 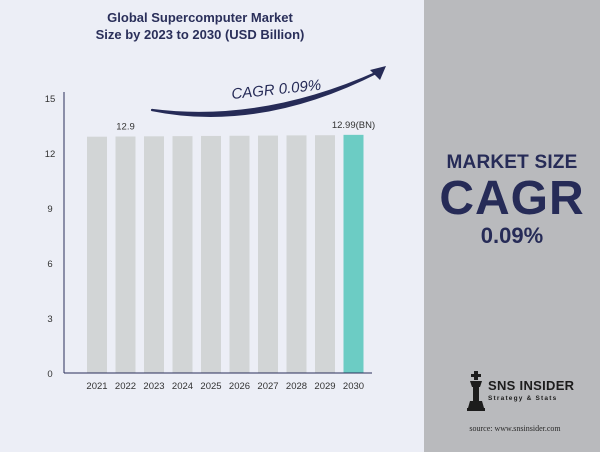 What do you see at coordinates (267, 386) in the screenshot?
I see `x-tick-2027: 2027` at bounding box center [267, 386].